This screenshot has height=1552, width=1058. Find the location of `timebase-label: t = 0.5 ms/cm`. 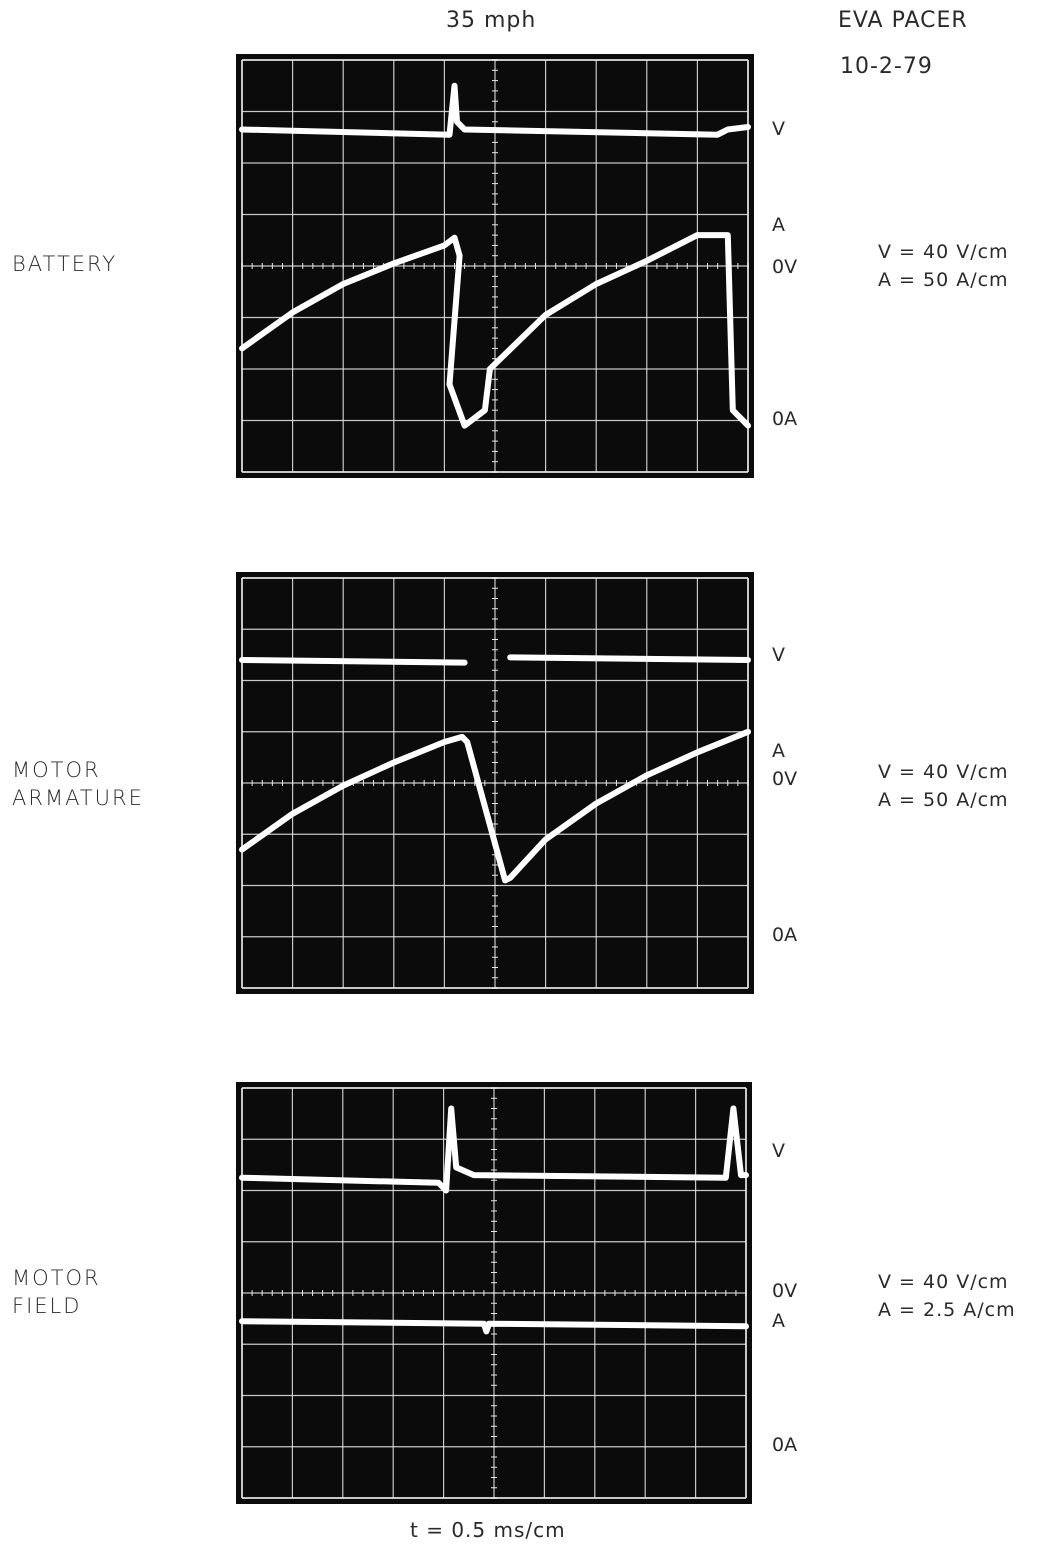

timebase-label: t = 0.5 ms/cm is located at coordinates (488, 1530).